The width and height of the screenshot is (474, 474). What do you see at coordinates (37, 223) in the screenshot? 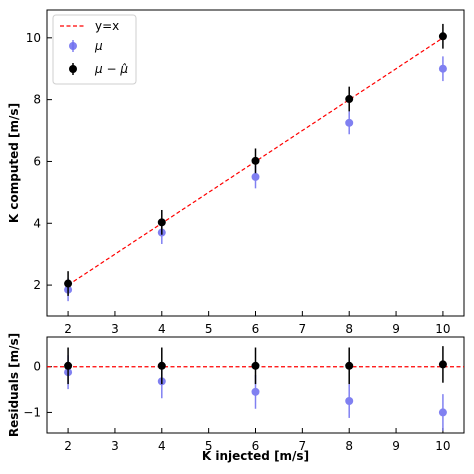
I see `y-tick-label: 4` at bounding box center [37, 223].